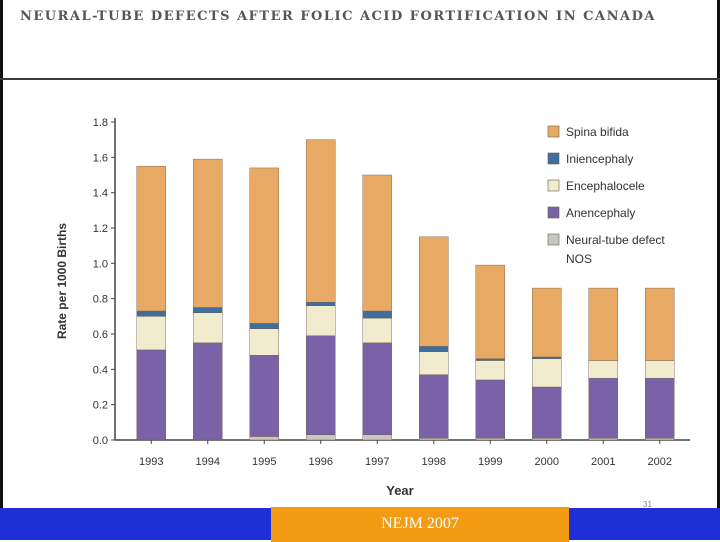 The height and width of the screenshot is (542, 720). What do you see at coordinates (1, 254) in the screenshot?
I see `frame-left-border` at bounding box center [1, 254].